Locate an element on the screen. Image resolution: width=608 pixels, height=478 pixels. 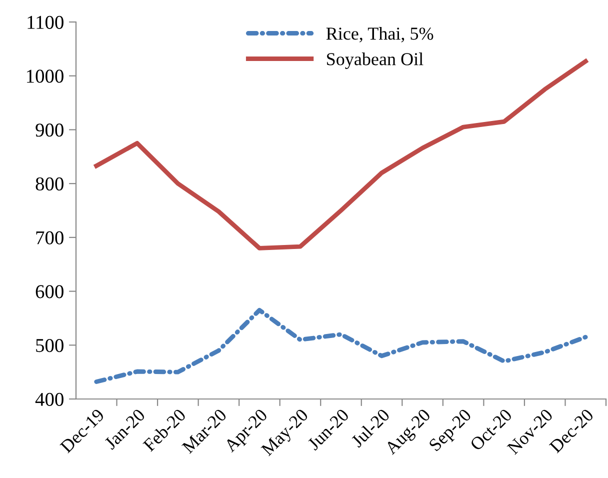
y-tick-label: 1100 is located at coordinates (46, 22).